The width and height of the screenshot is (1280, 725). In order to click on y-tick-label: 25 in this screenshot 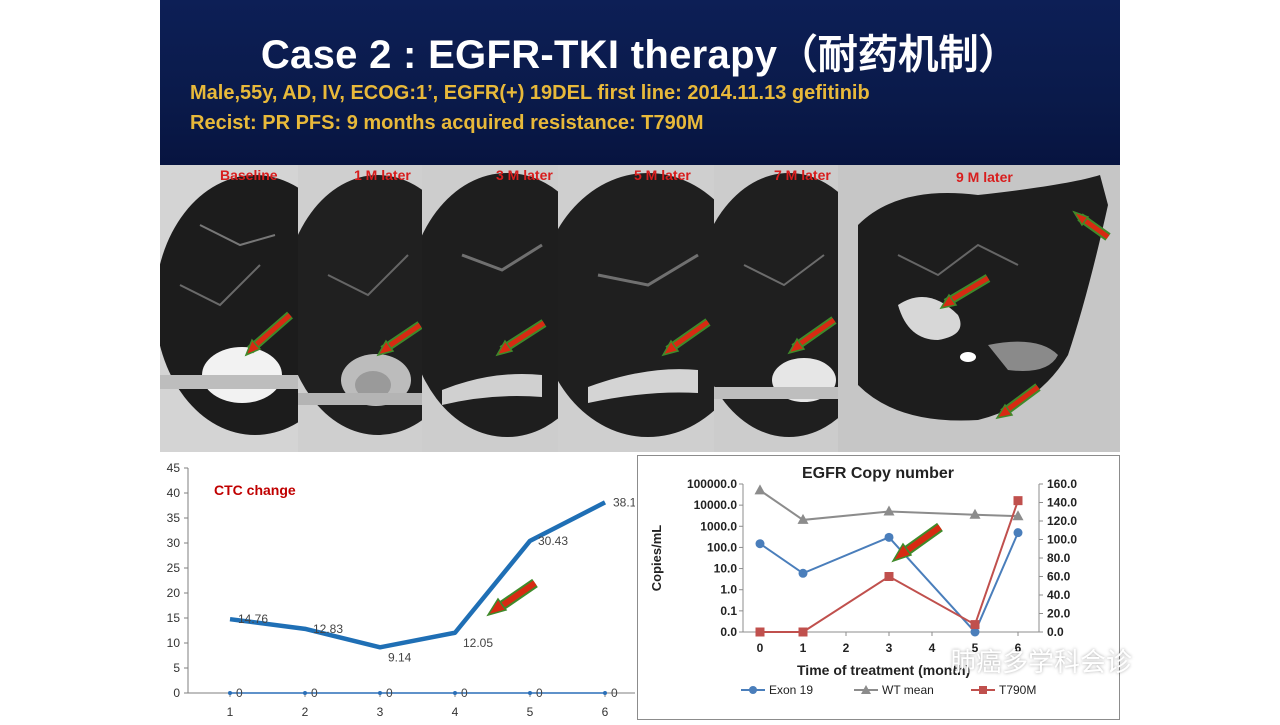, I will do `click(174, 568)`.